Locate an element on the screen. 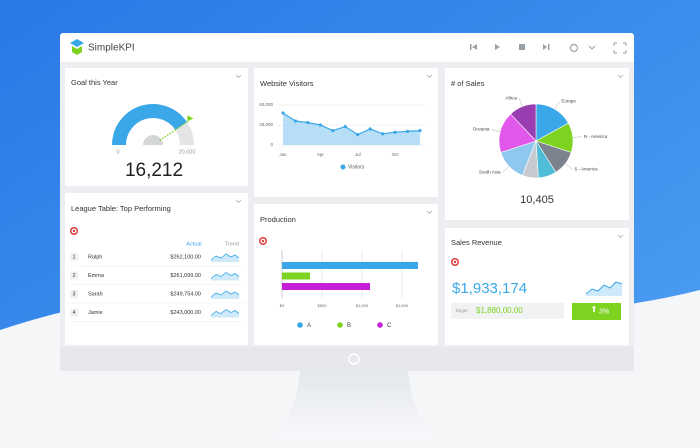 The width and height of the screenshot is (700, 448). amount: $261,099.00 is located at coordinates (185, 276).